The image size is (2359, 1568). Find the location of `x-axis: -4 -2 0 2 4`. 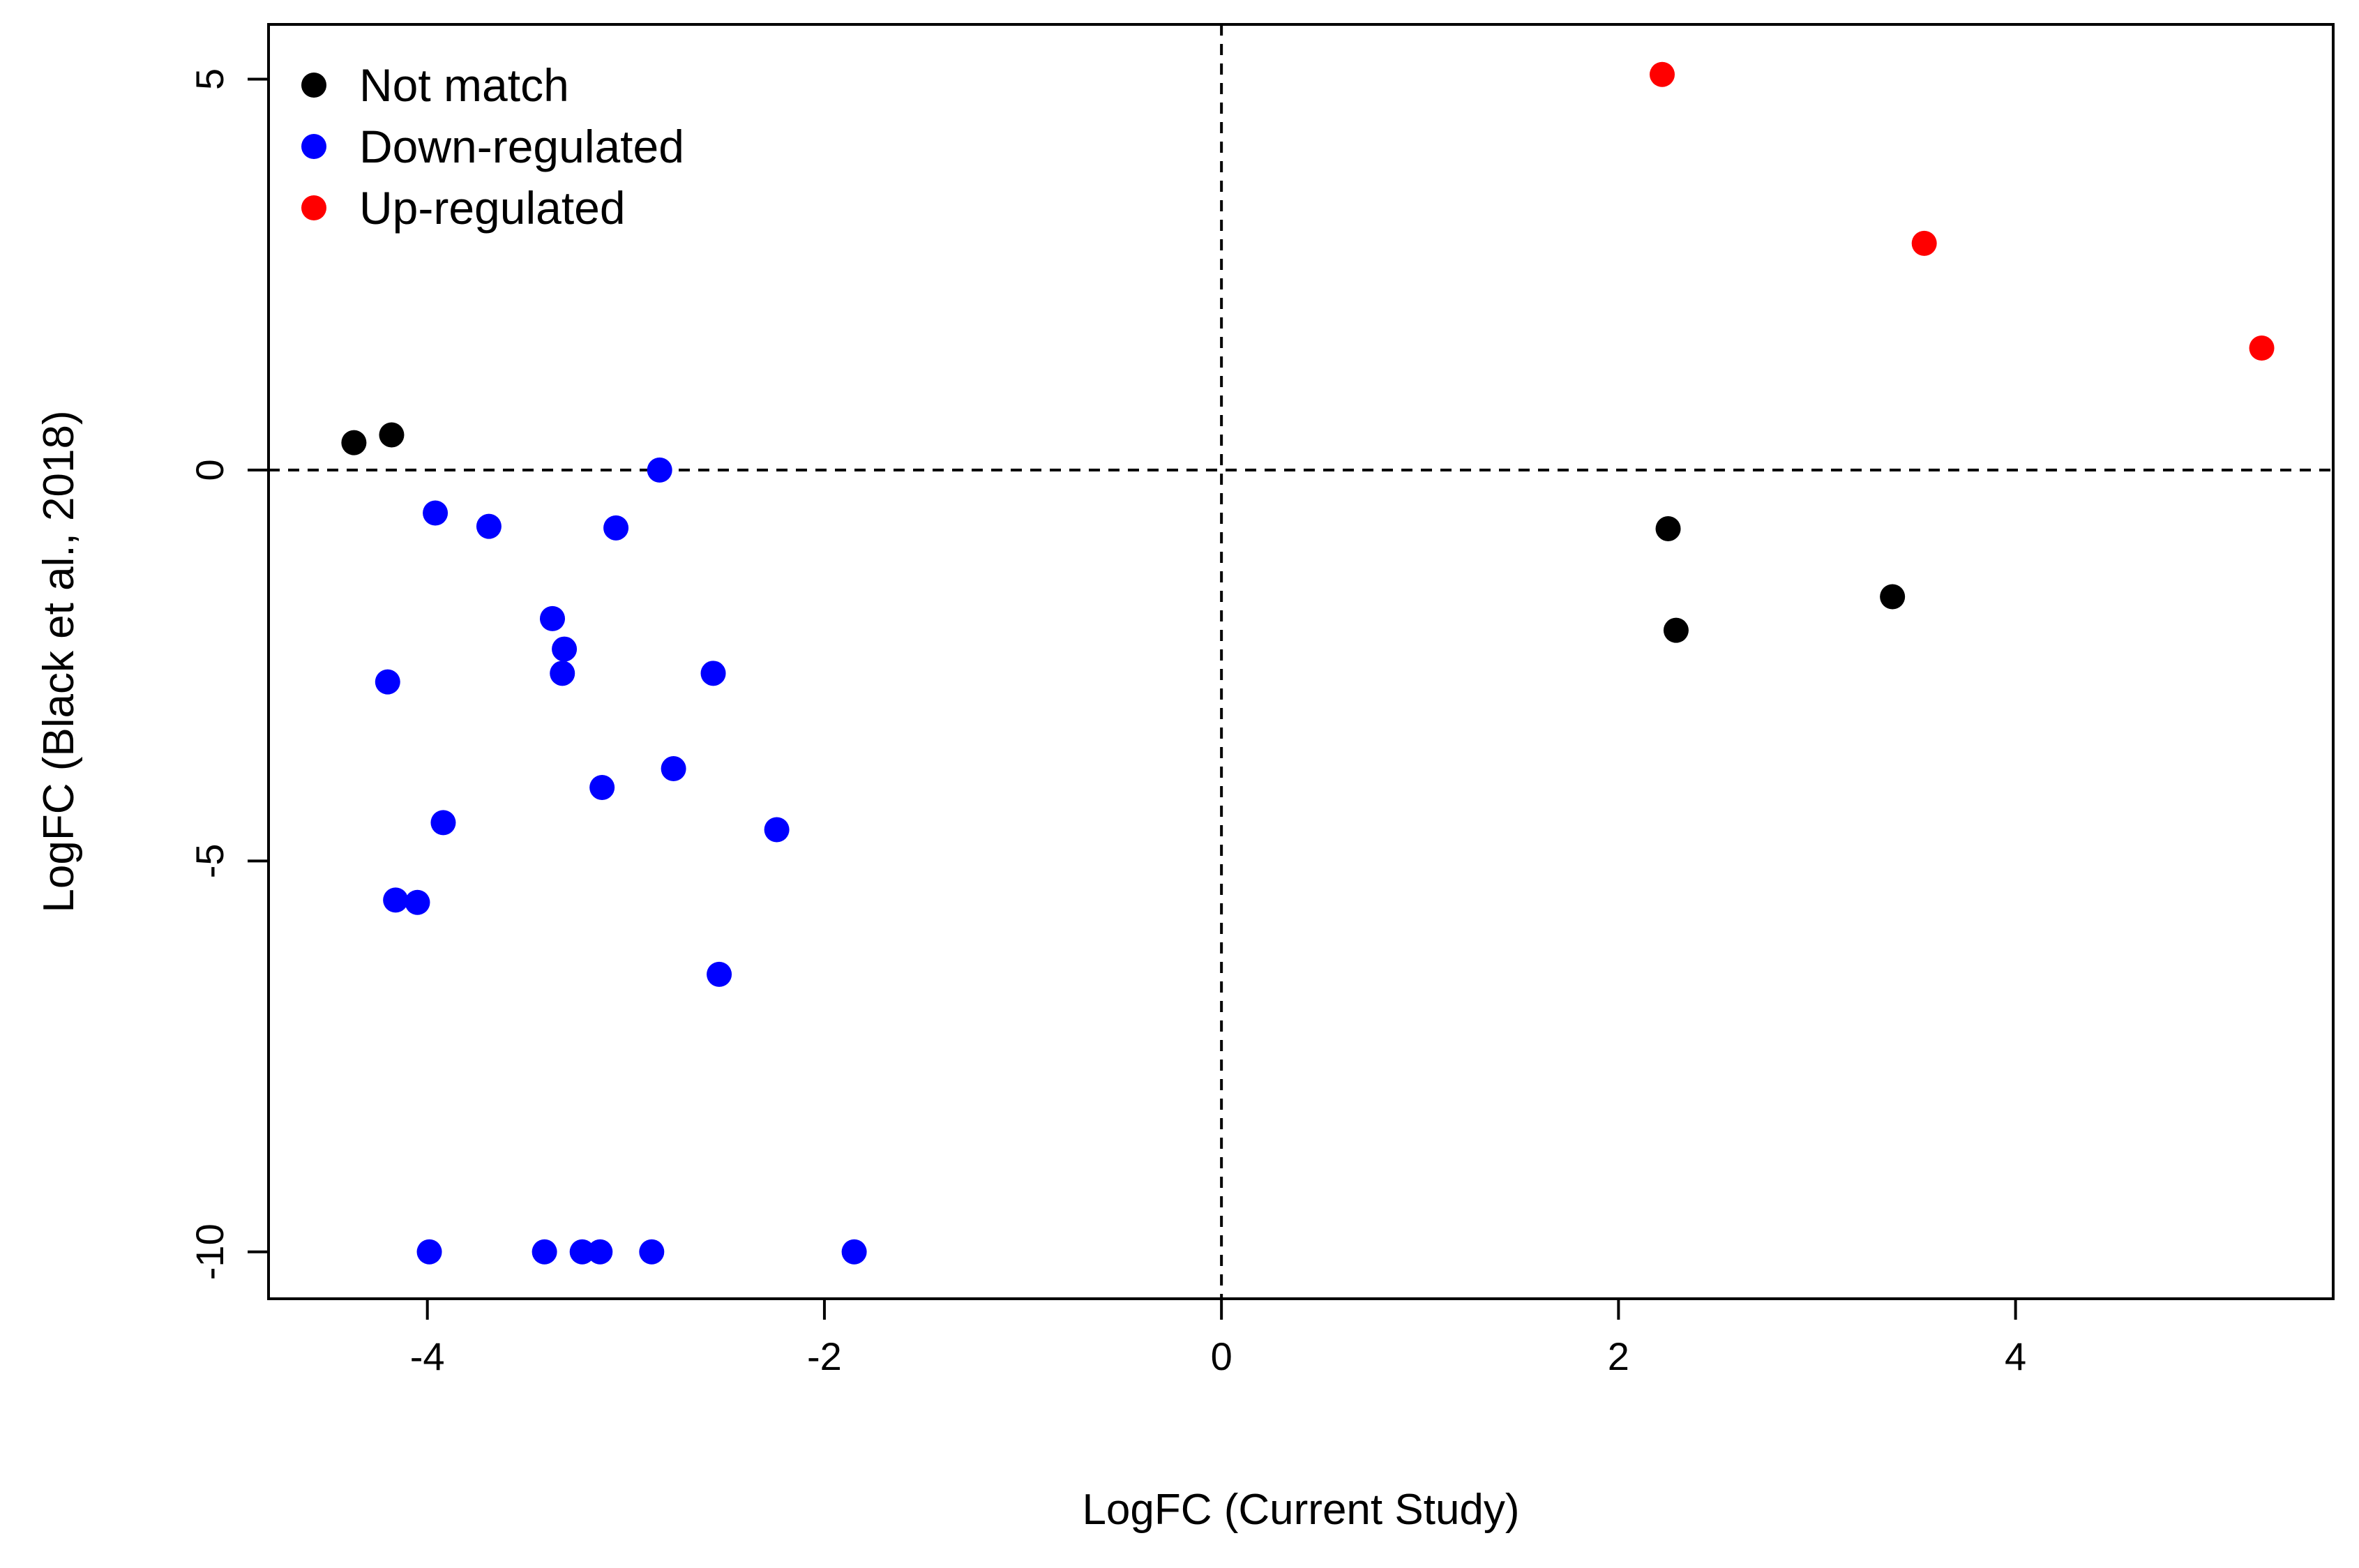

x-axis: -4 -2 0 2 4 is located at coordinates (1218, 1338).